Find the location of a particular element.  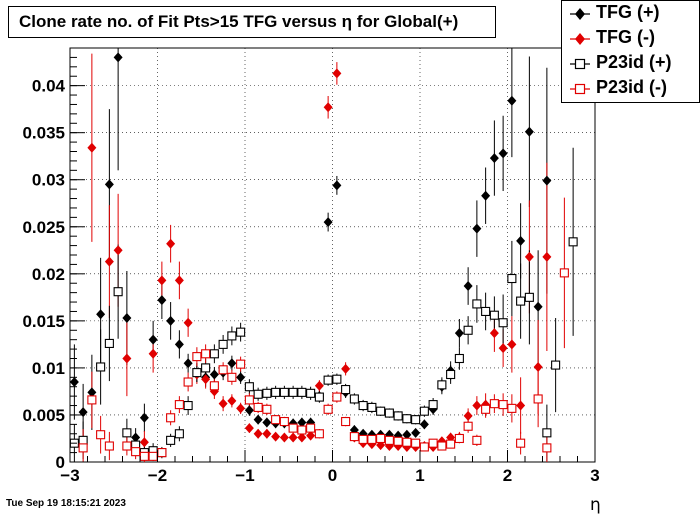

y-tick-label: 0.01 is located at coordinates (48, 368).